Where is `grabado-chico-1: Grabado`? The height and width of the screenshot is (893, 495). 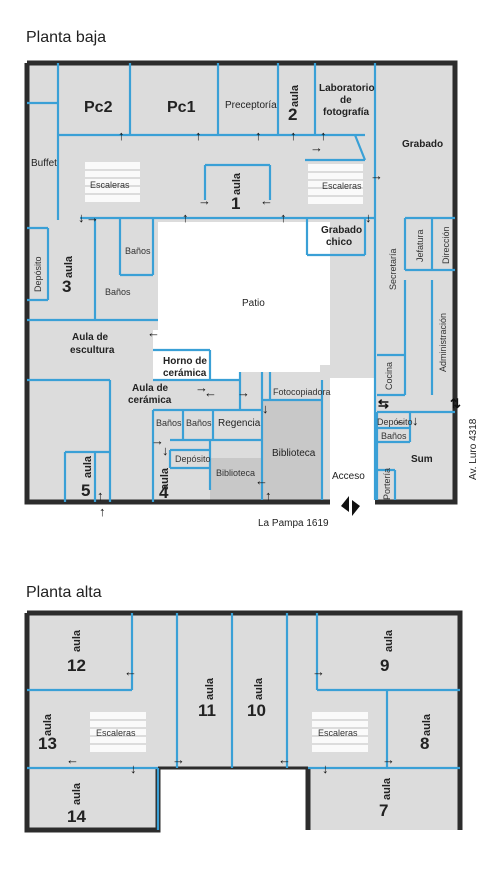
grabado-chico-1: Grabado is located at coordinates (341, 230).